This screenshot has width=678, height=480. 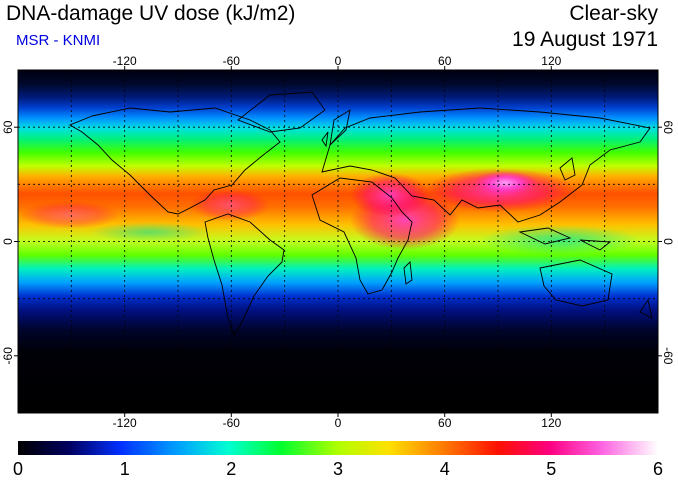 I want to click on lon-tick-top: 120, so click(x=551, y=61).